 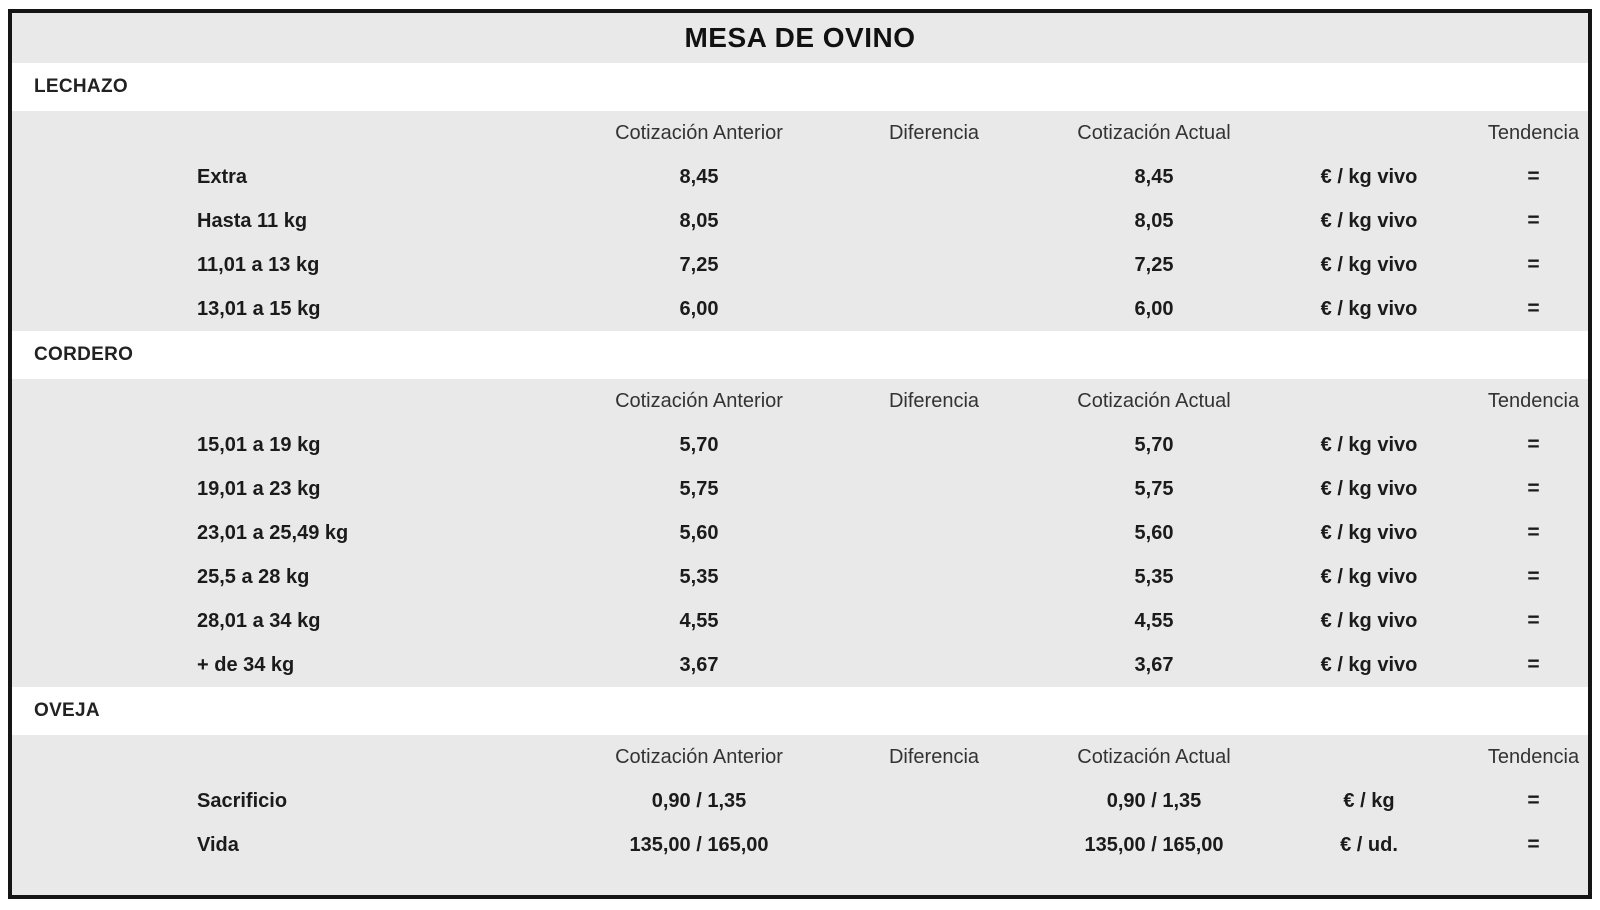 What do you see at coordinates (259, 444) in the screenshot?
I see `row-label: 15,01 a 19 kg` at bounding box center [259, 444].